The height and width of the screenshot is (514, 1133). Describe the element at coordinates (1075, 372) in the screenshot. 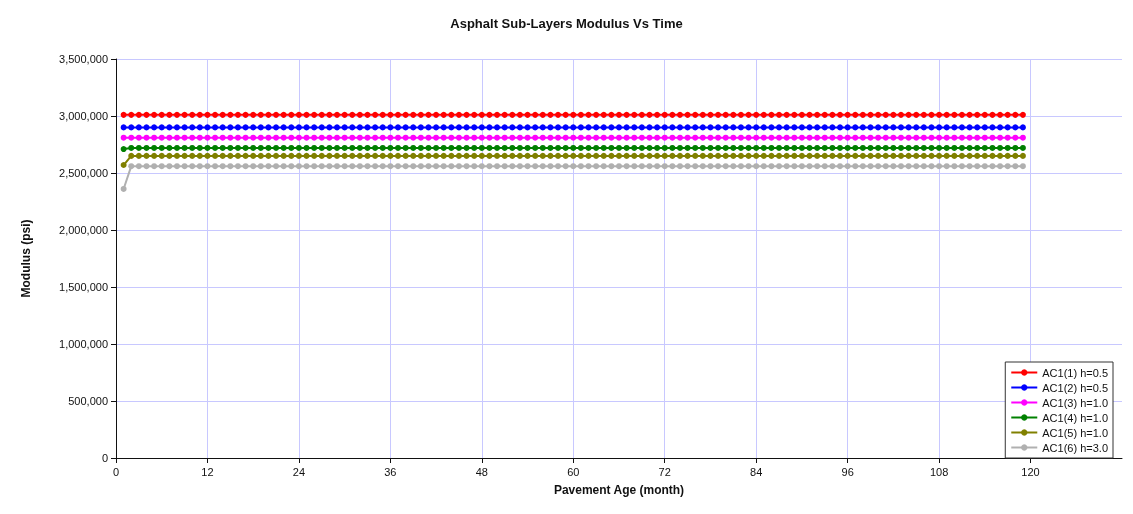

I see `legend-label: AC1(1) h=0.5` at that location.